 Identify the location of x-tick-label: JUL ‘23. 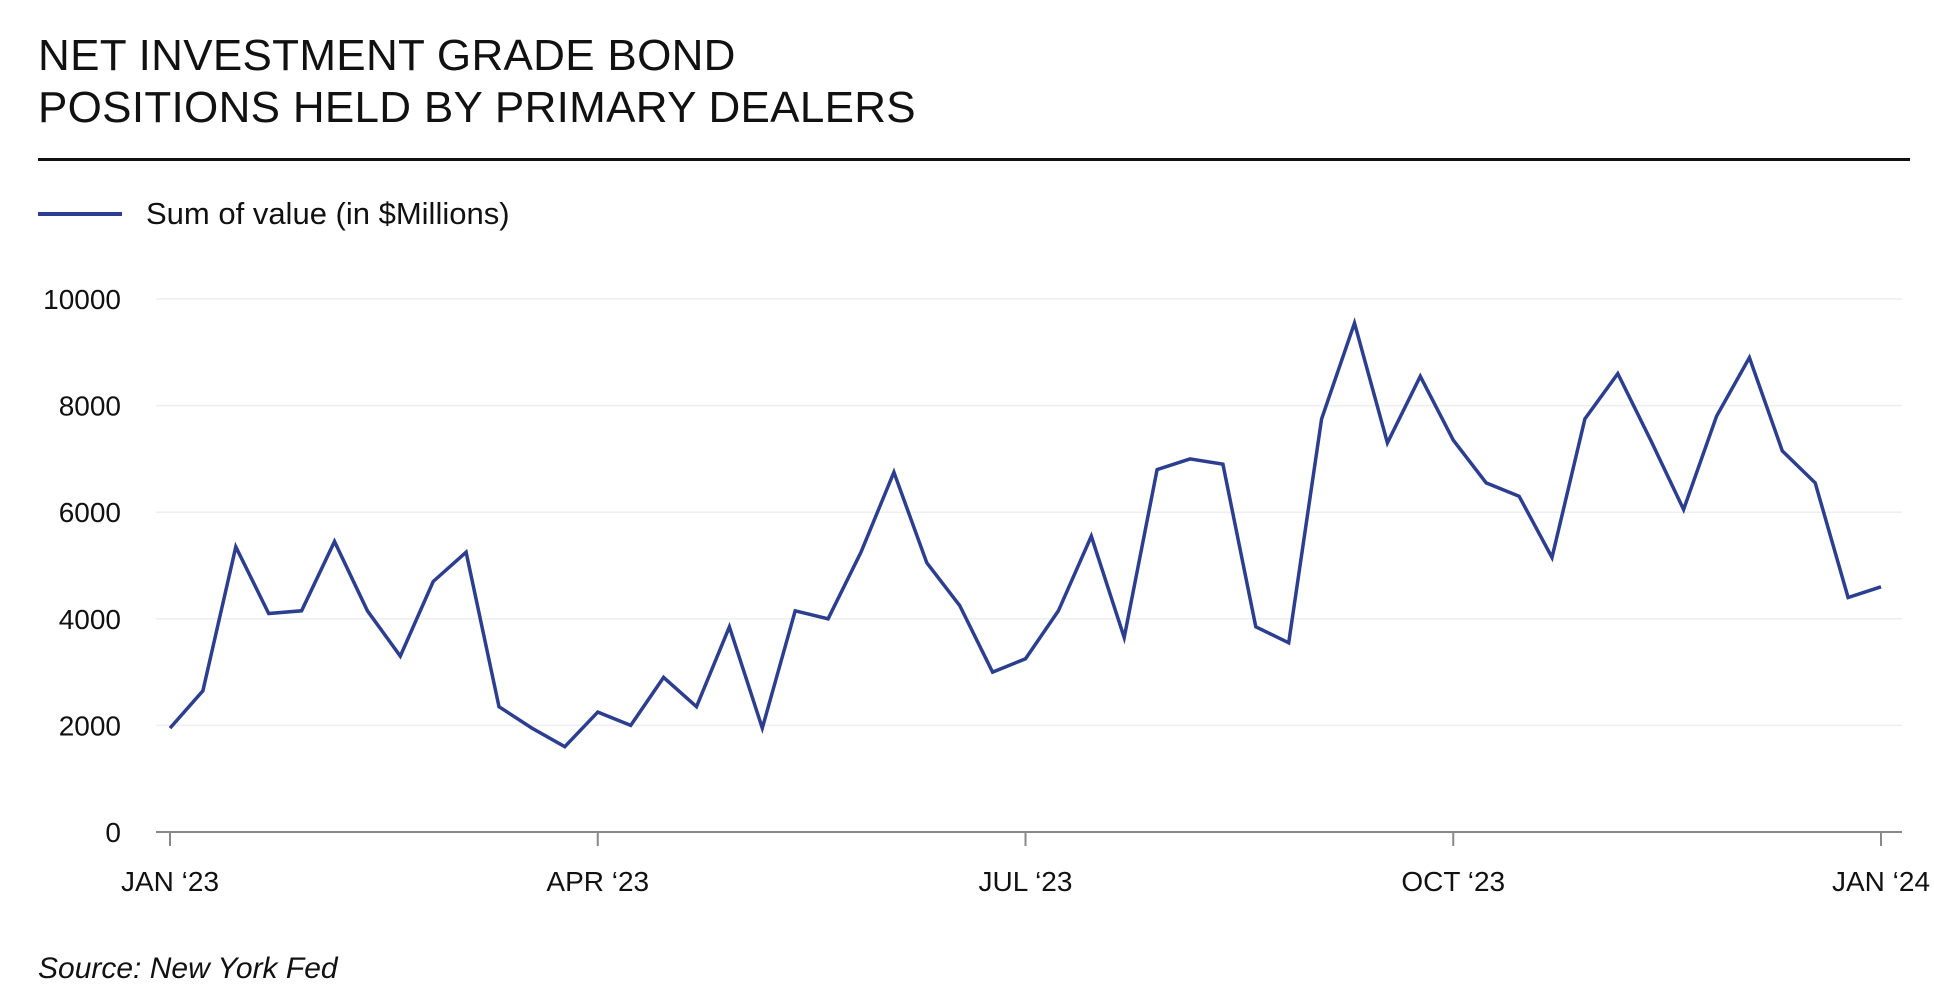
(1026, 881).